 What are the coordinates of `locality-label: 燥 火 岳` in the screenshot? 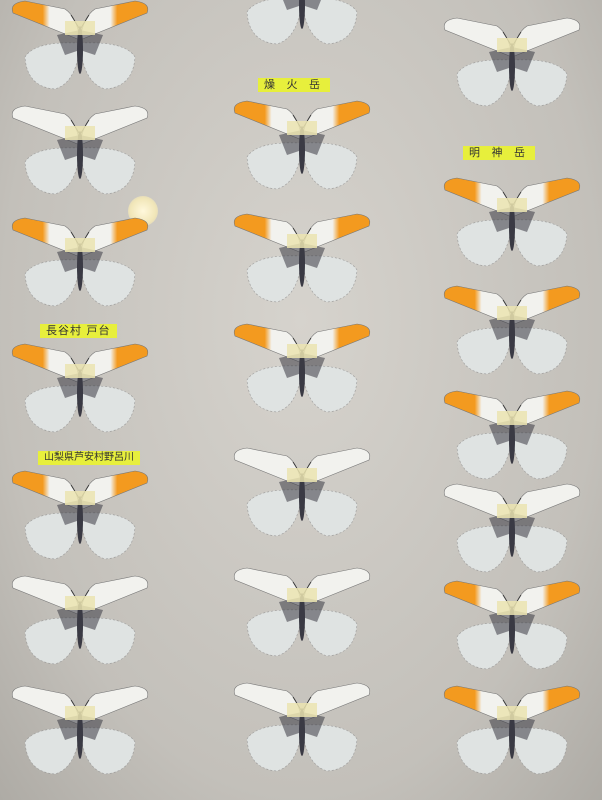 It's located at (294, 85).